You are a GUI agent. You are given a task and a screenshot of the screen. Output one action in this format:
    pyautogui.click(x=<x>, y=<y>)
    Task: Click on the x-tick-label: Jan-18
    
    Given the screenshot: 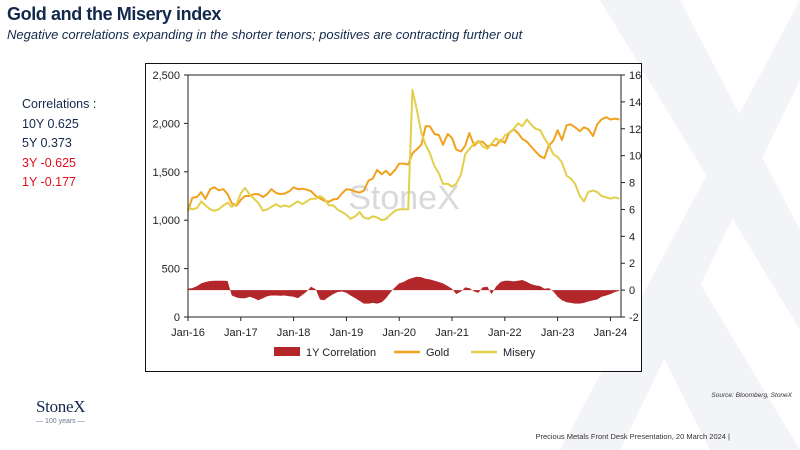 What is the action you would take?
    pyautogui.click(x=294, y=333)
    